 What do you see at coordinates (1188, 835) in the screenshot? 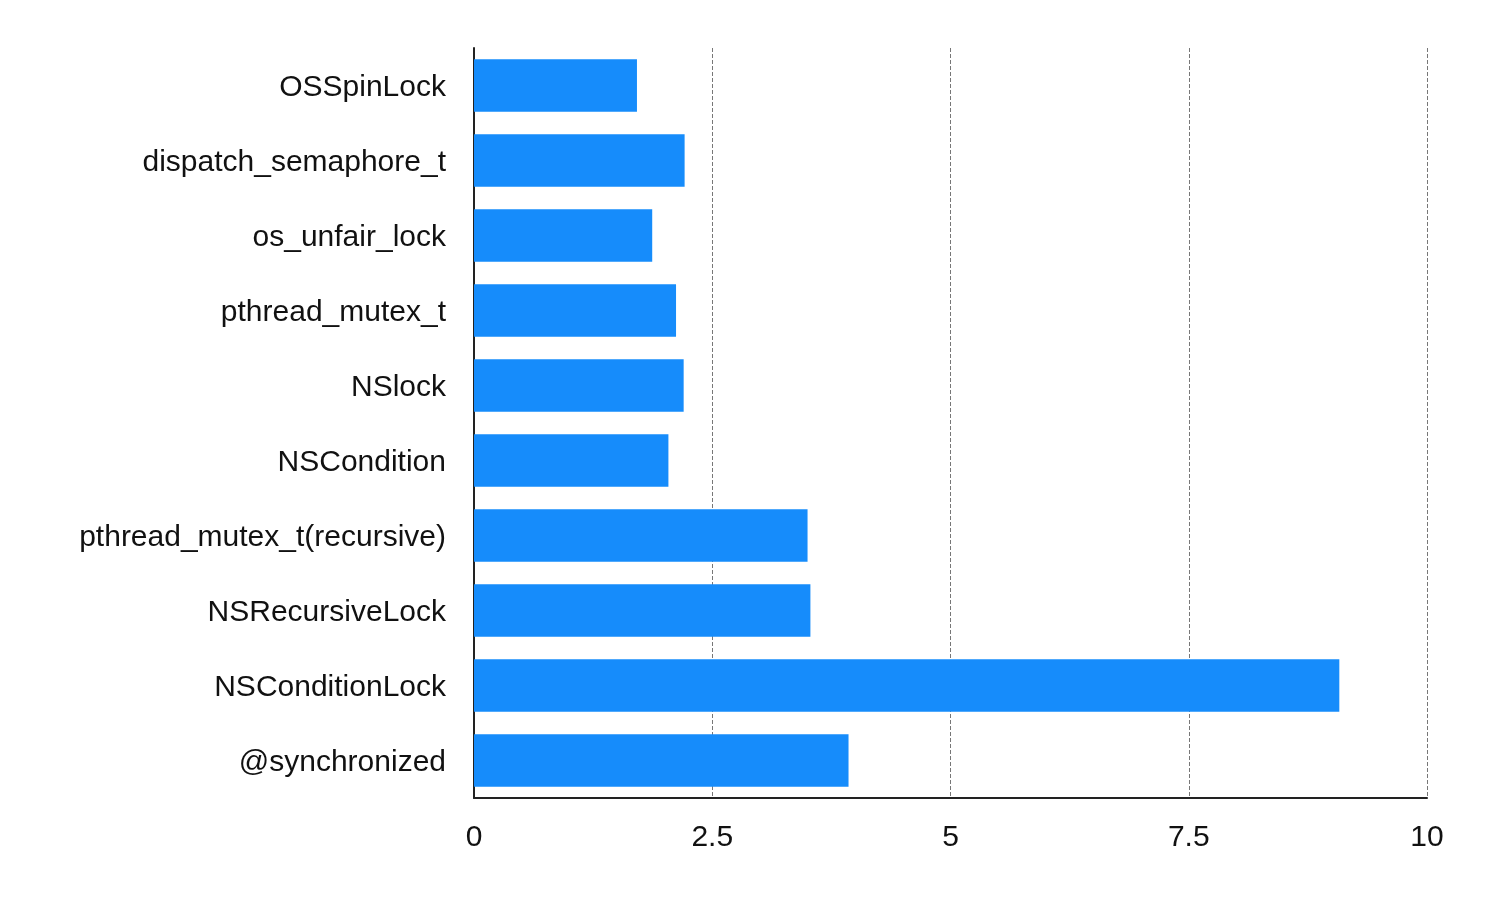
I see `x-tick-label: 7.5` at bounding box center [1188, 835].